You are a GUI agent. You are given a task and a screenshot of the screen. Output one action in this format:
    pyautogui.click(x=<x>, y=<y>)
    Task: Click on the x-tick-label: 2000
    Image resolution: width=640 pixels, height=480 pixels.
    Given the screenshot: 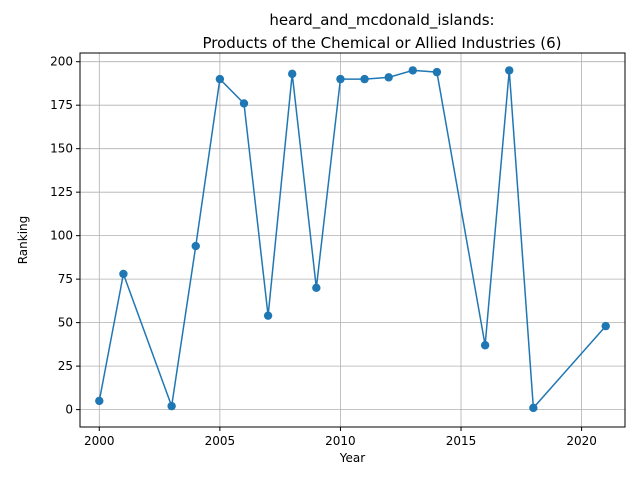 What is the action you would take?
    pyautogui.click(x=99, y=441)
    